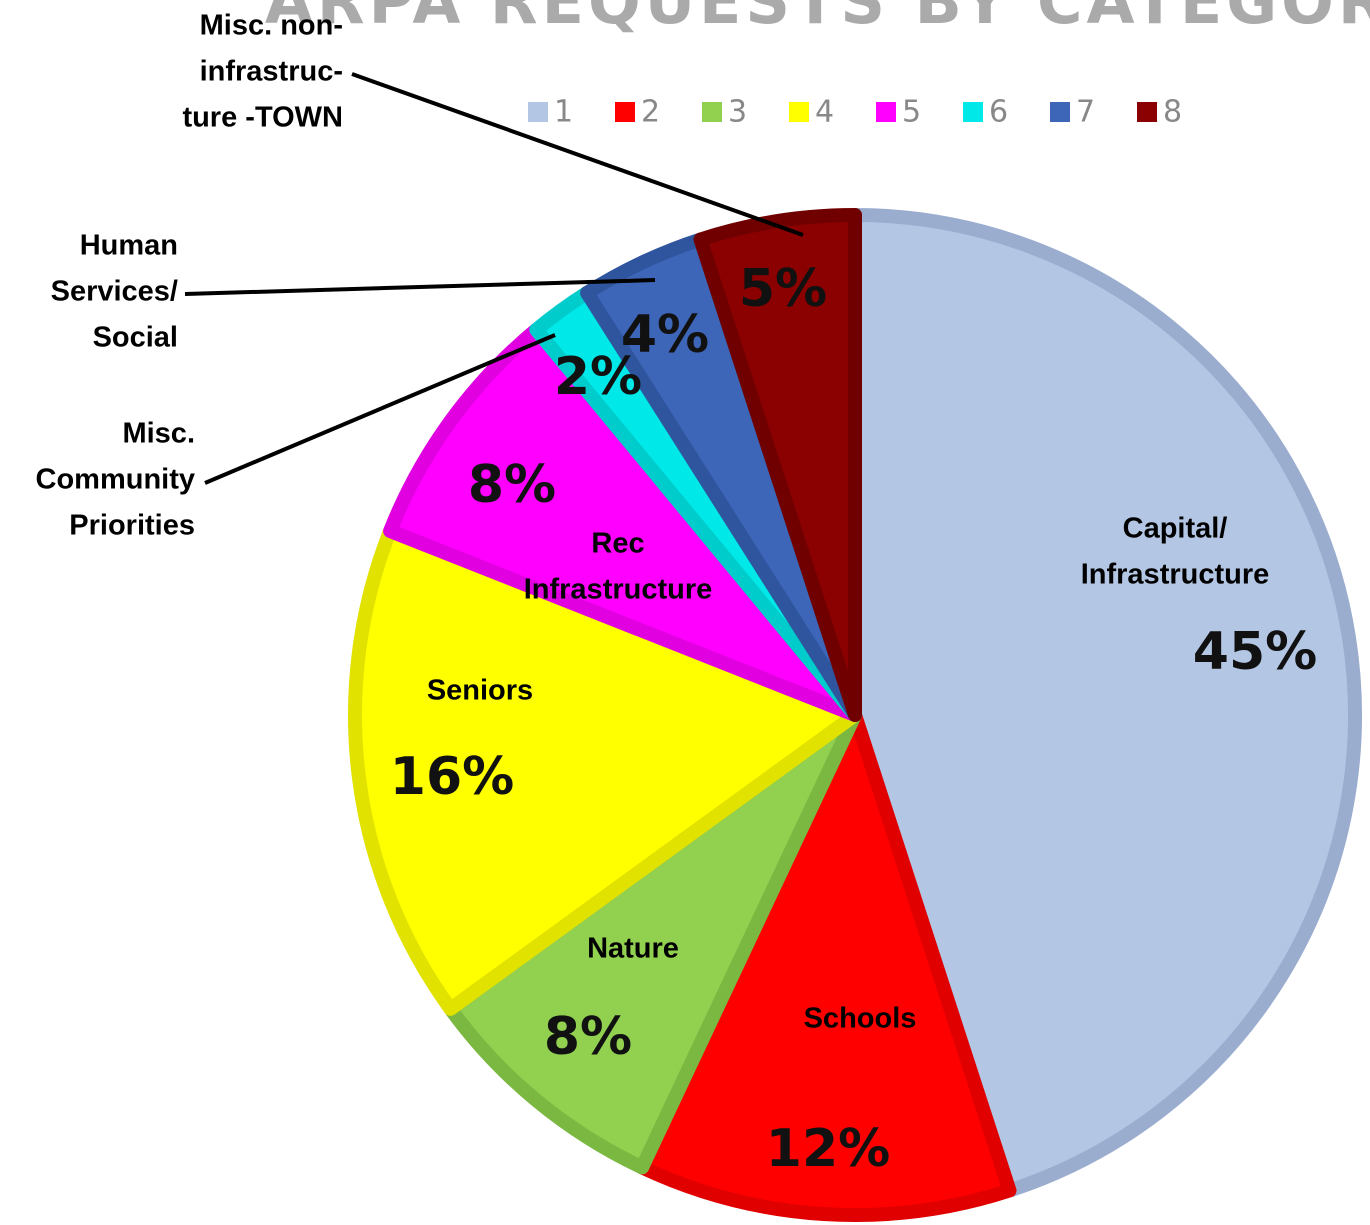 The width and height of the screenshot is (1370, 1225). What do you see at coordinates (116, 480) in the screenshot?
I see `slice-label: Community` at bounding box center [116, 480].